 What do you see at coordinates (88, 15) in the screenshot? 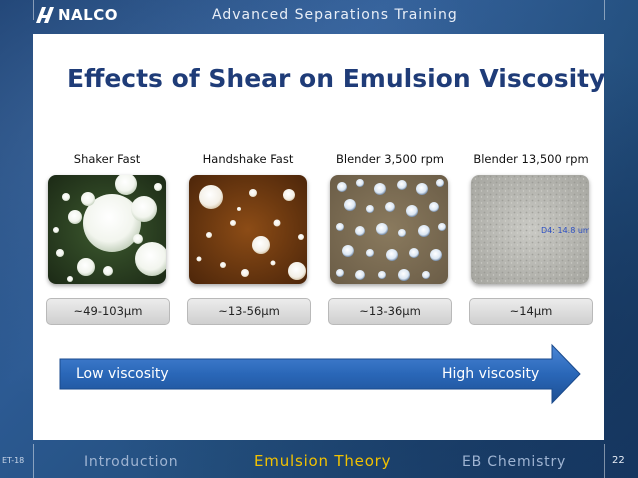
I see `brand-name: NALCO` at bounding box center [88, 15].